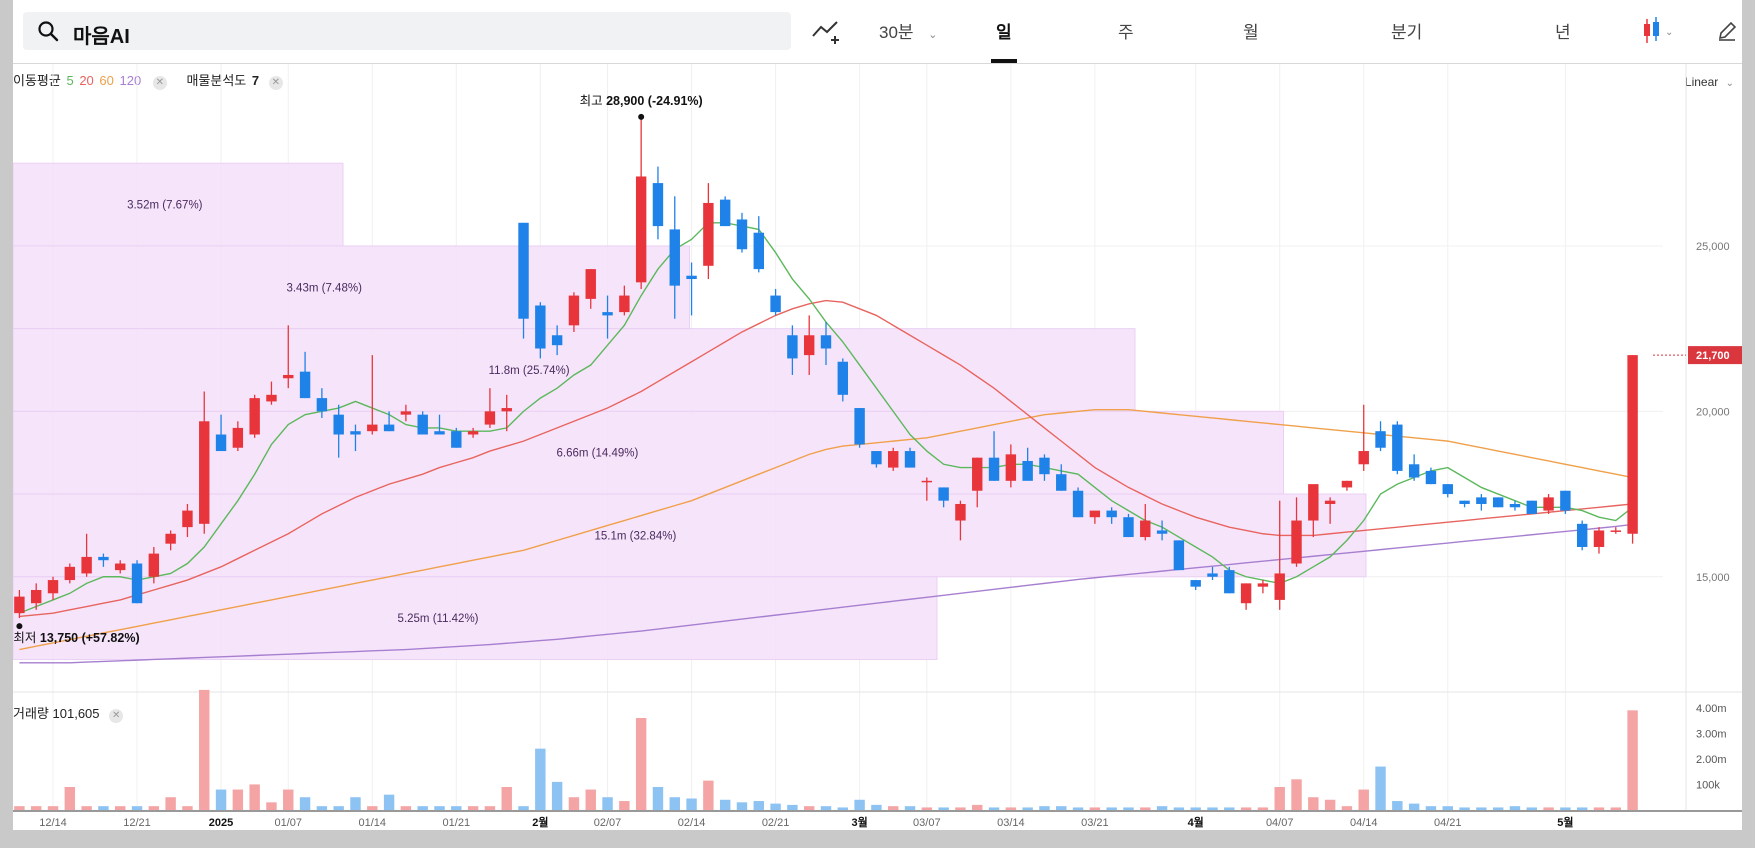  What do you see at coordinates (1004, 32) in the screenshot?
I see `tab-day: 일` at bounding box center [1004, 32].